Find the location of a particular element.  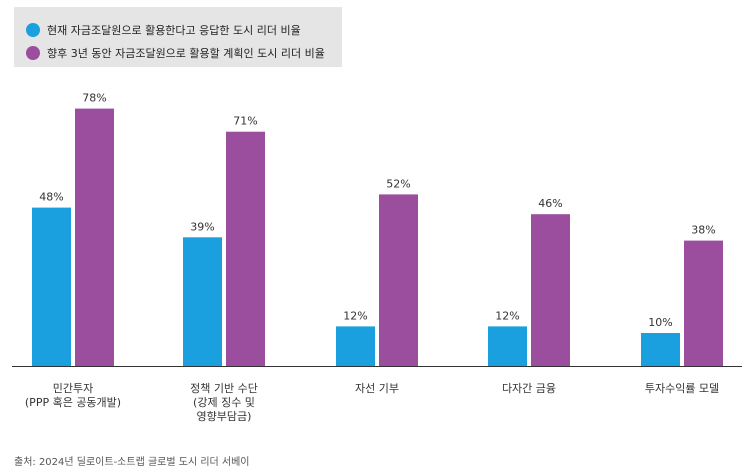

data-label: 38% is located at coordinates (703, 230).